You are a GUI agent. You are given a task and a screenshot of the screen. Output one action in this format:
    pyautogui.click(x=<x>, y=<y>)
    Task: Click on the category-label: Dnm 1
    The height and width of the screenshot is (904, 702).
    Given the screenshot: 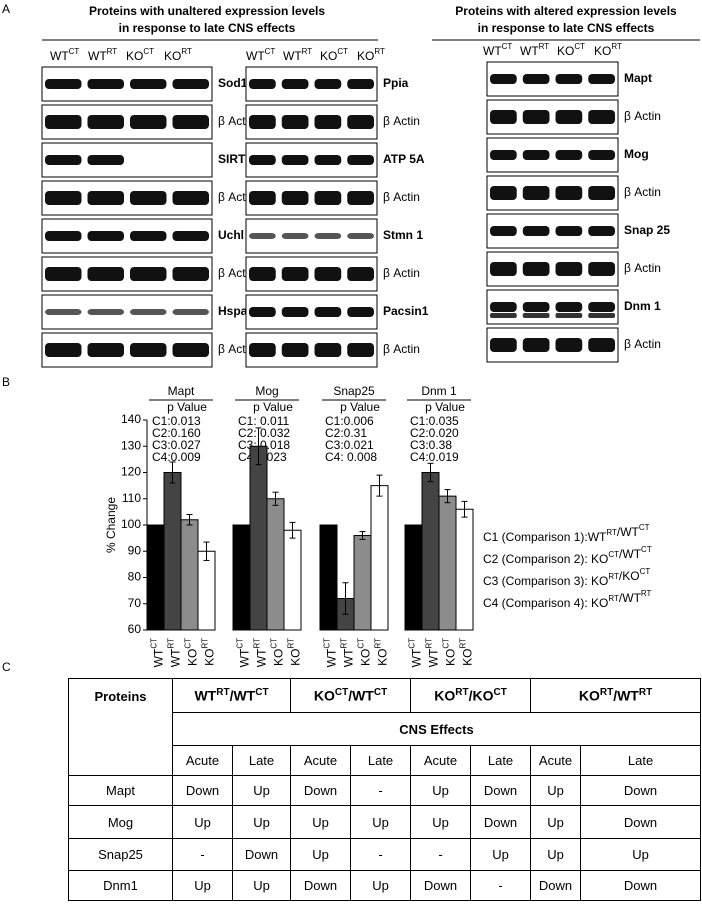 What is the action you would take?
    pyautogui.click(x=439, y=391)
    